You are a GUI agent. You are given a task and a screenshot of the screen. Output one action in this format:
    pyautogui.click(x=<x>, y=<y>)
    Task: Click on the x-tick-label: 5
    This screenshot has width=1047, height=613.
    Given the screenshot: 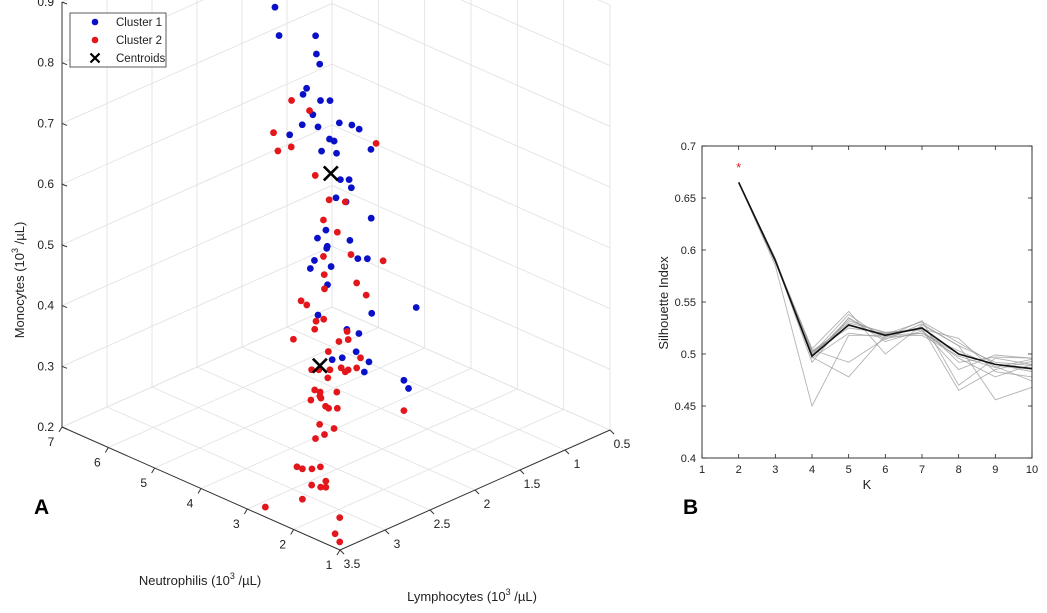 What is the action you would take?
    pyautogui.click(x=143, y=483)
    